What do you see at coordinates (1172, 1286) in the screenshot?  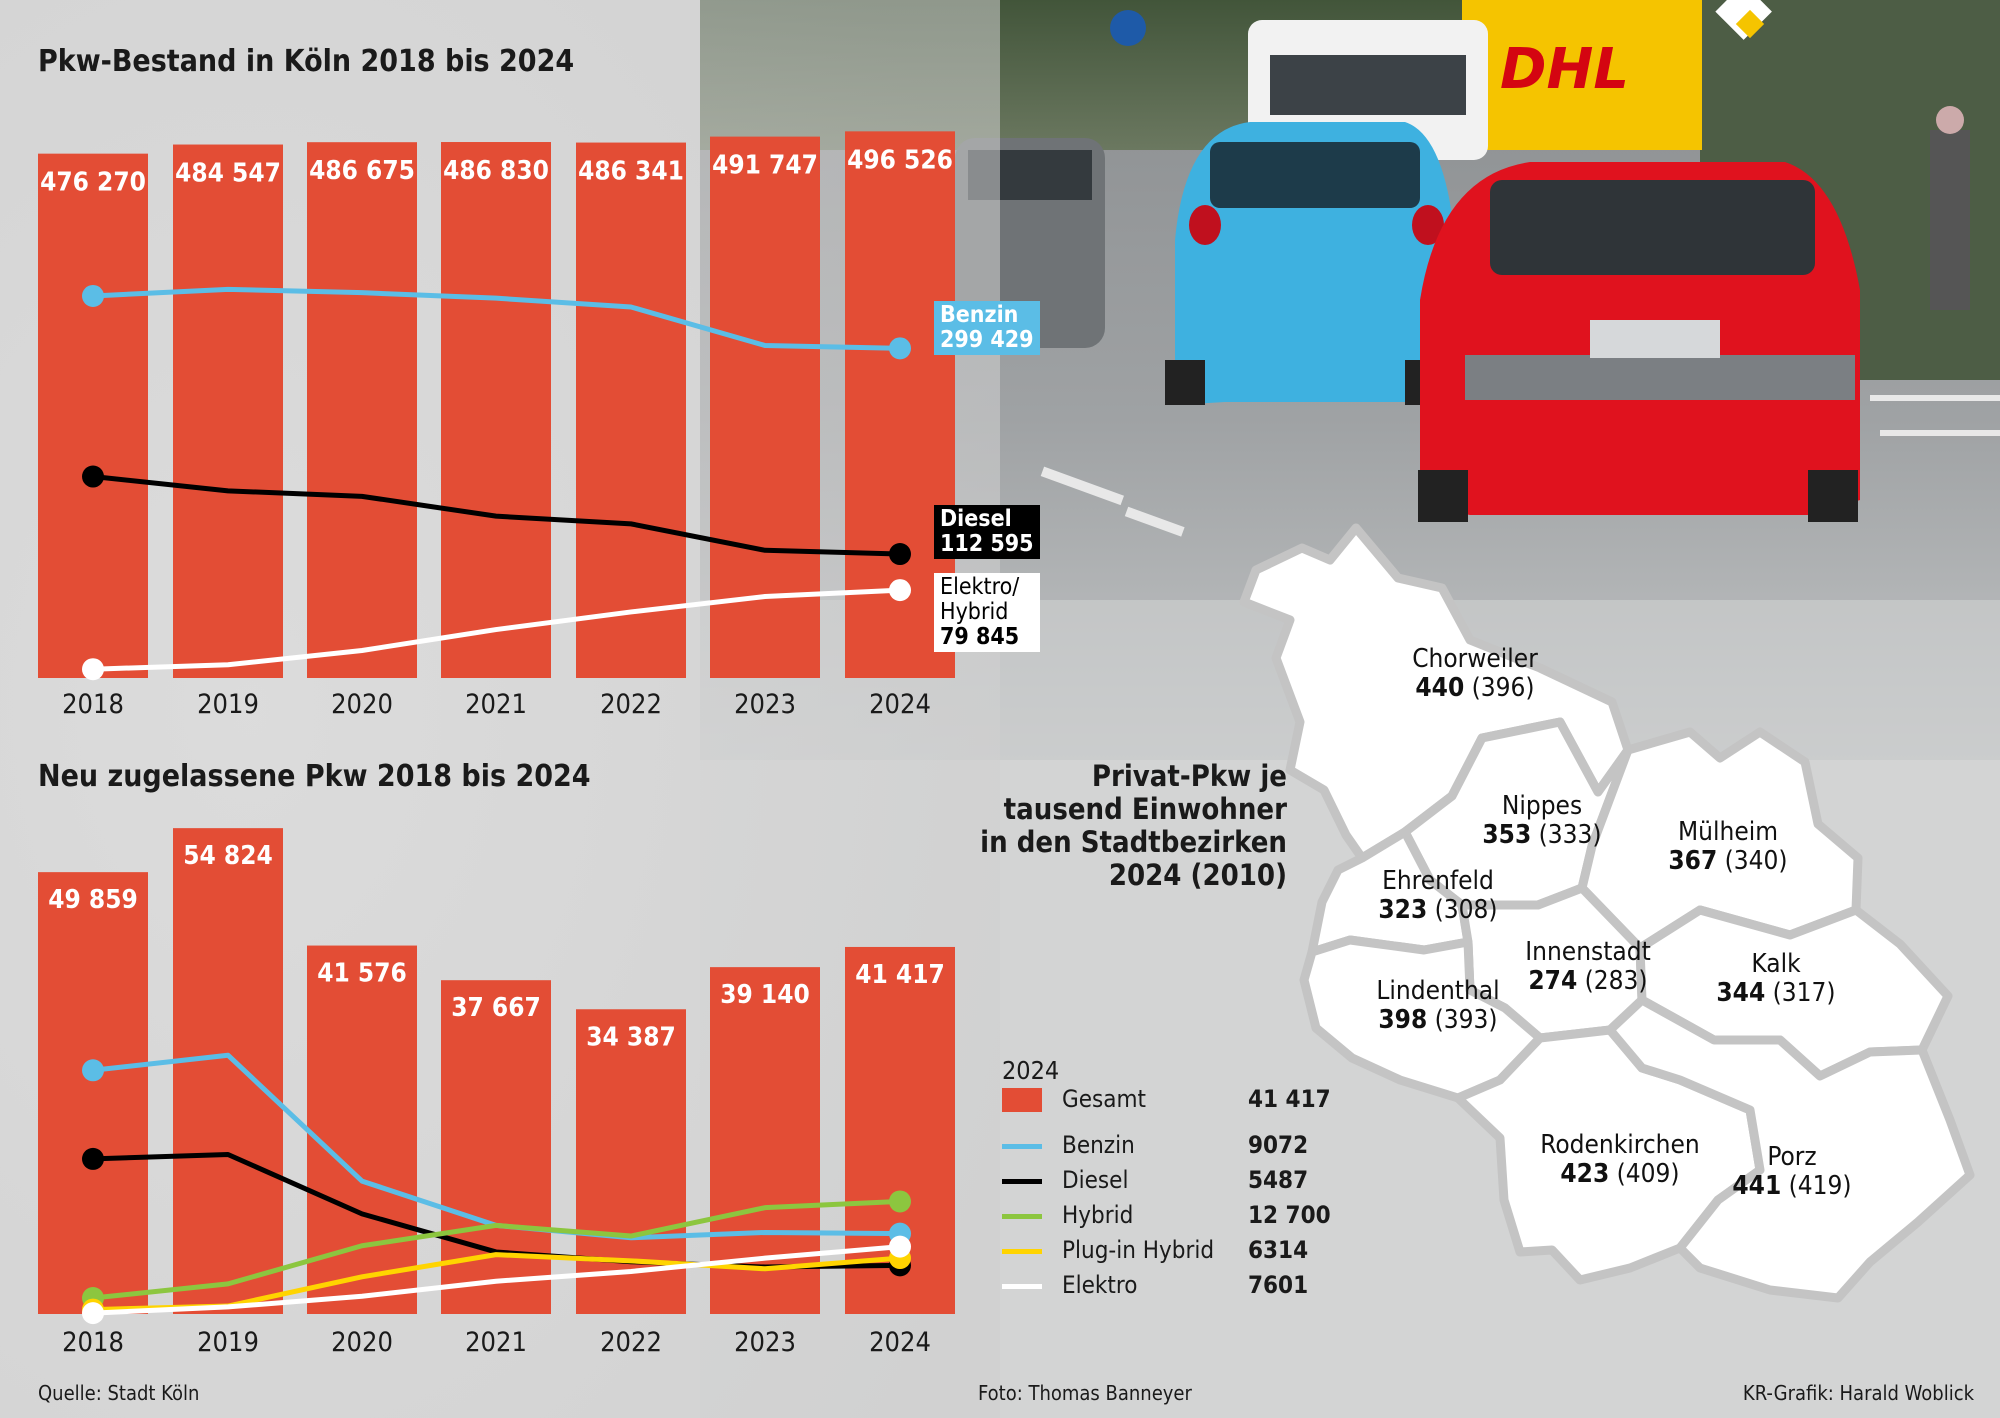 I see `legend-item: Elektro 7601` at bounding box center [1172, 1286].